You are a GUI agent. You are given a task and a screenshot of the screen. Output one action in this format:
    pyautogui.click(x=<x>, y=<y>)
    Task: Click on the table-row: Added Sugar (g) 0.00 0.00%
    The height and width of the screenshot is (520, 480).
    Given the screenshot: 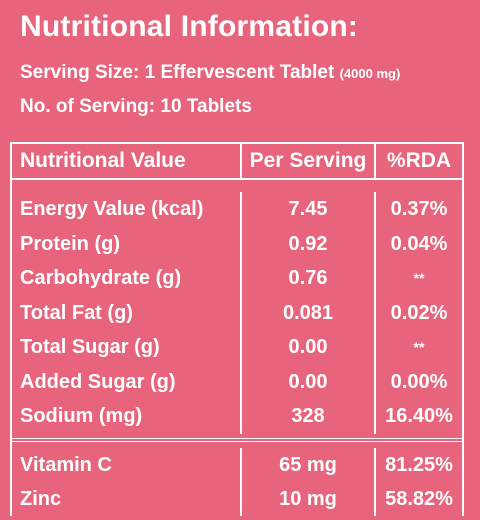 What is the action you would take?
    pyautogui.click(x=237, y=381)
    